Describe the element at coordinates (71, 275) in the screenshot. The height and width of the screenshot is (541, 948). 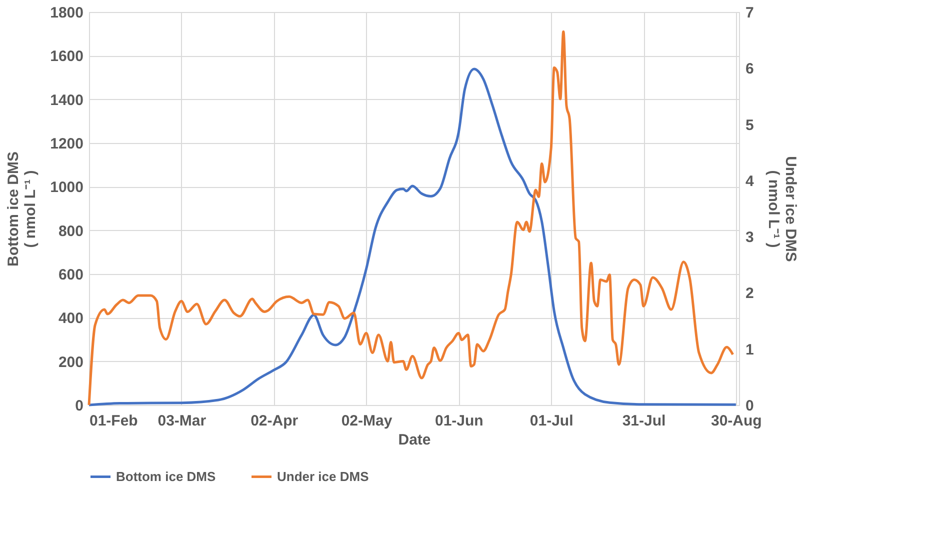
I see `y-tick-label: 600` at that location.